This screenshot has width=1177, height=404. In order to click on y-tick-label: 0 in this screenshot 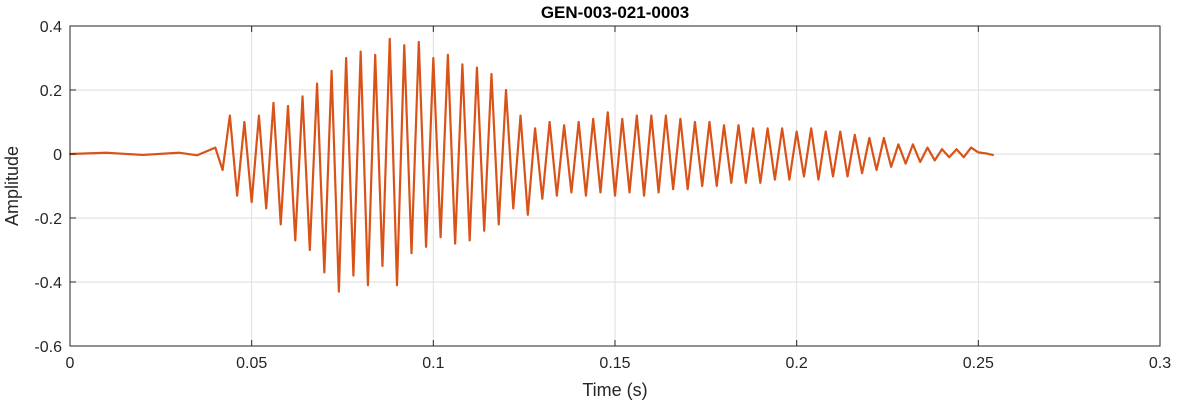, I will do `click(57, 155)`.